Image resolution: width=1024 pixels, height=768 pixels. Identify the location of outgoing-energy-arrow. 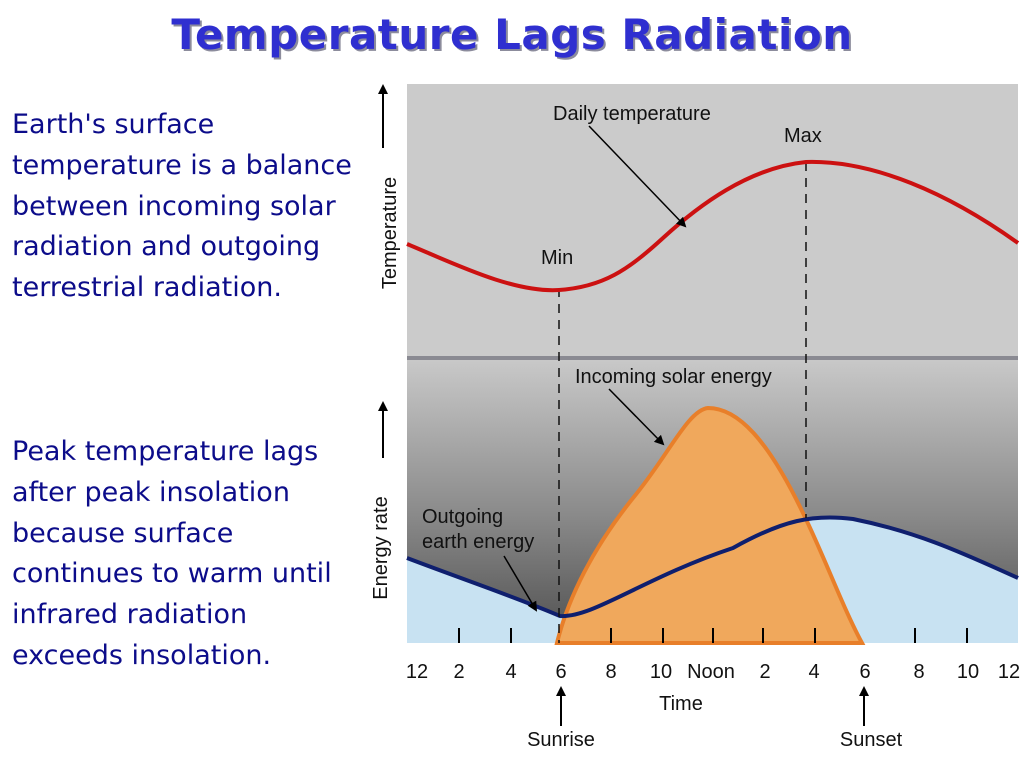
(520, 583).